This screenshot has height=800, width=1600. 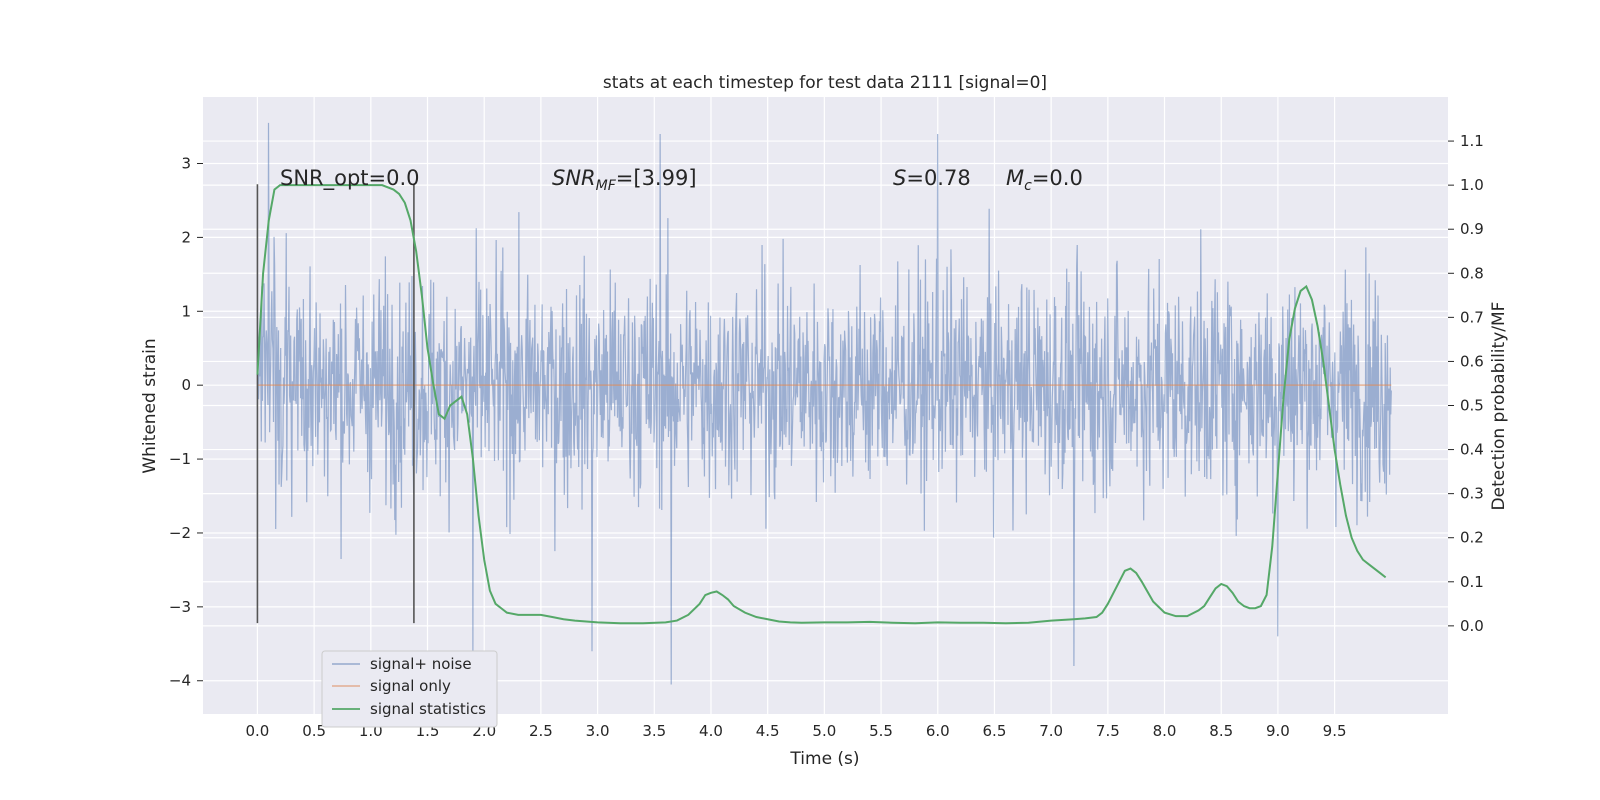 I want to click on x-axis-label: Time (s), so click(x=824, y=759).